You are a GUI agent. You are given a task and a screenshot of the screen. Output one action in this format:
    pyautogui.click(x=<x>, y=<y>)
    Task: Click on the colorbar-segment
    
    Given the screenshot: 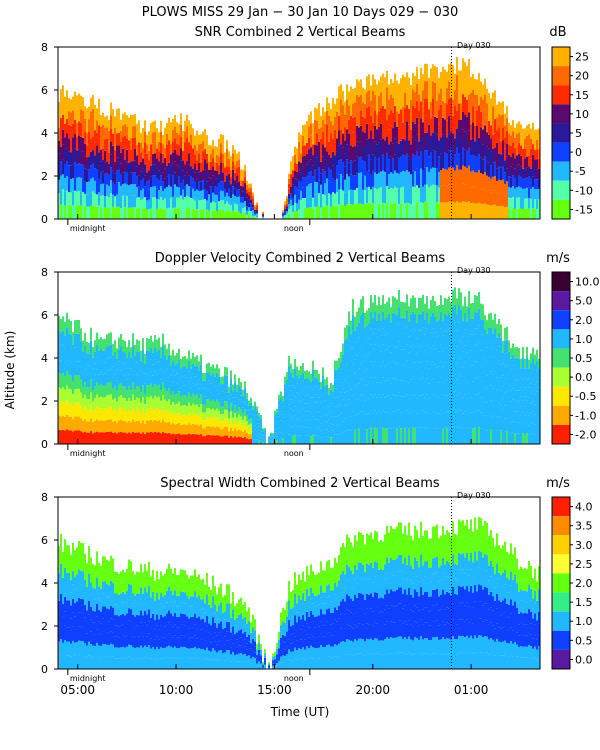 What is the action you would take?
    pyautogui.click(x=561, y=114)
    